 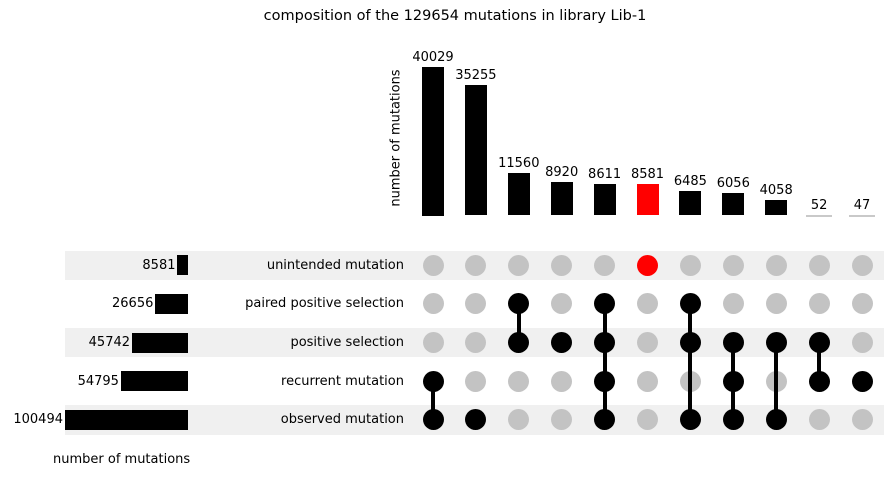 I want to click on intersection-value: 35255, so click(x=476, y=75).